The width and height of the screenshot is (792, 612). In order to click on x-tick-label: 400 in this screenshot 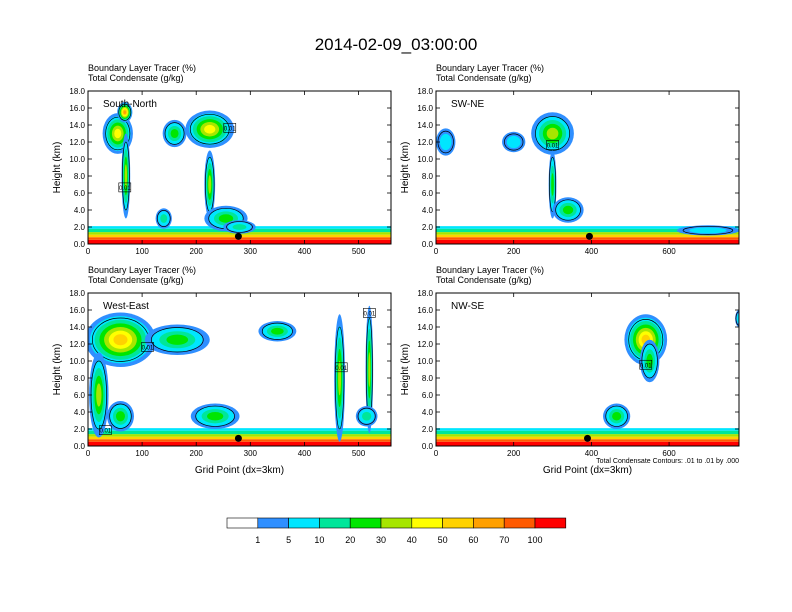, I will do `click(592, 453)`.